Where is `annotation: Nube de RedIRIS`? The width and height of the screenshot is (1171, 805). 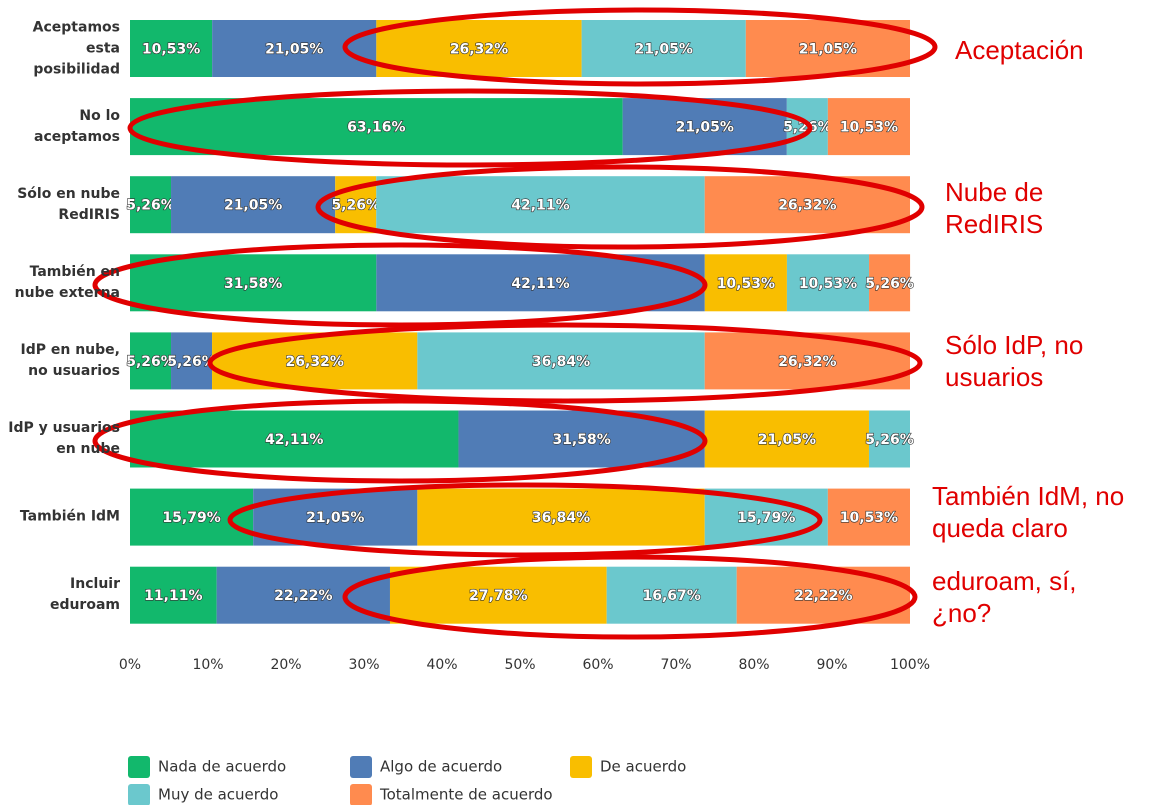 annotation: Nube de RedIRIS is located at coordinates (994, 208).